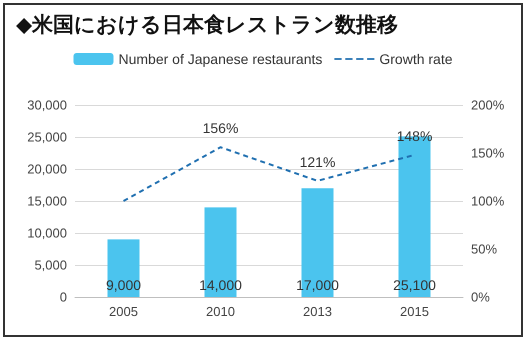  Describe the element at coordinates (318, 162) in the screenshot. I see `data-label: 121%` at that location.